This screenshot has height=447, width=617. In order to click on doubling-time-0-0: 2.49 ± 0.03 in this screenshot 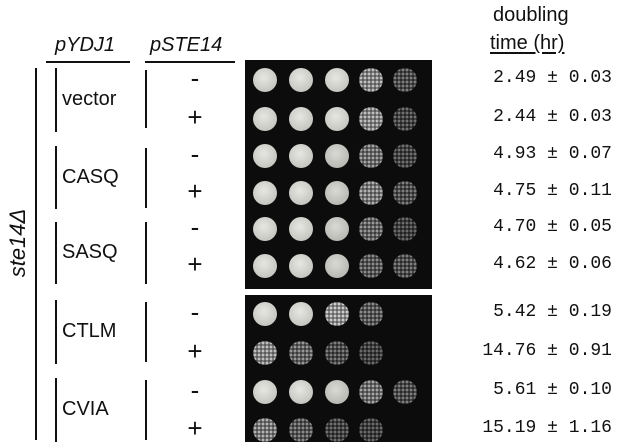, I will do `click(526, 78)`.